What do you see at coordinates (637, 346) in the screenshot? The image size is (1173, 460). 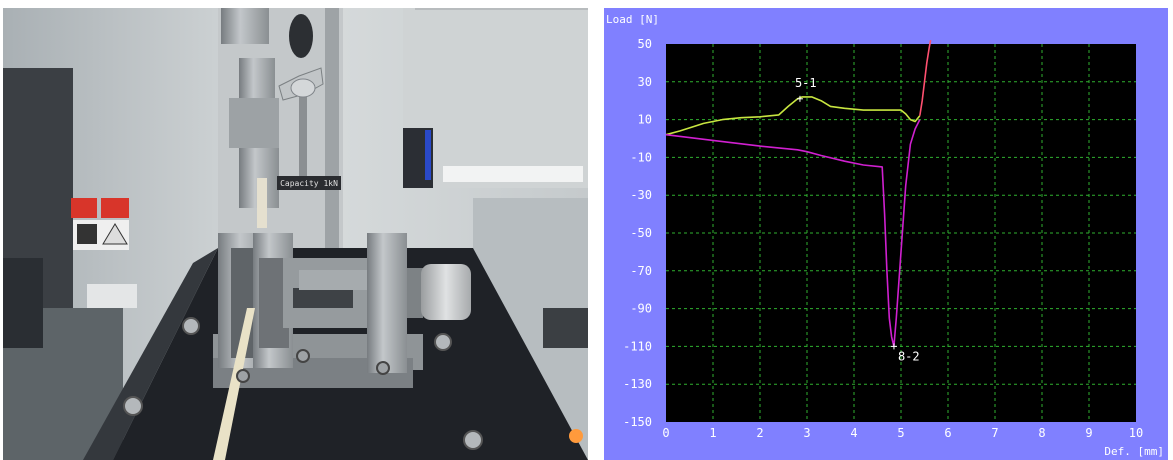 I see `y-tick-label: -110` at bounding box center [637, 346].